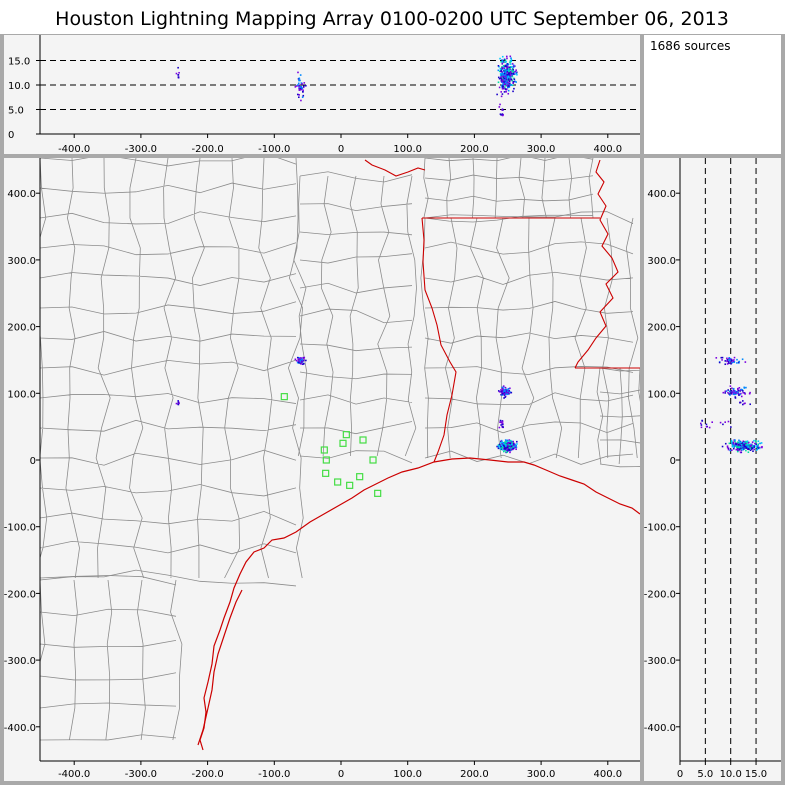 Image resolution: width=785 pixels, height=785 pixels. I want to click on right-y-tick-label: 300.0, so click(661, 261).